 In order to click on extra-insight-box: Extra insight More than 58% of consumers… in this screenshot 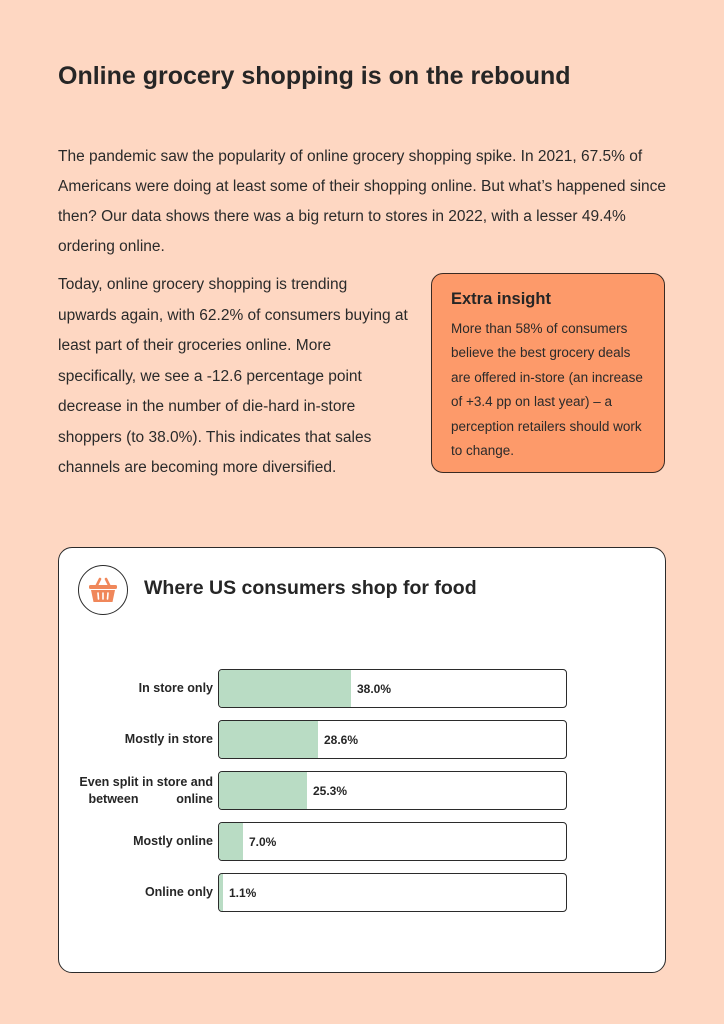, I will do `click(548, 373)`.